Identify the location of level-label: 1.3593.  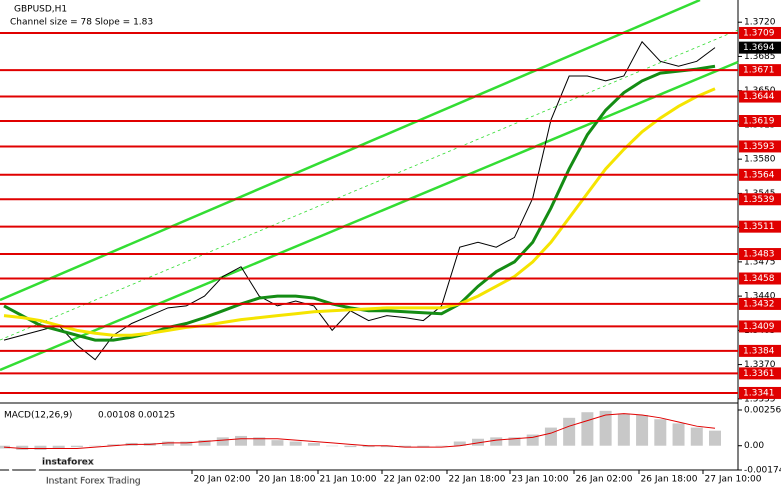
(759, 147).